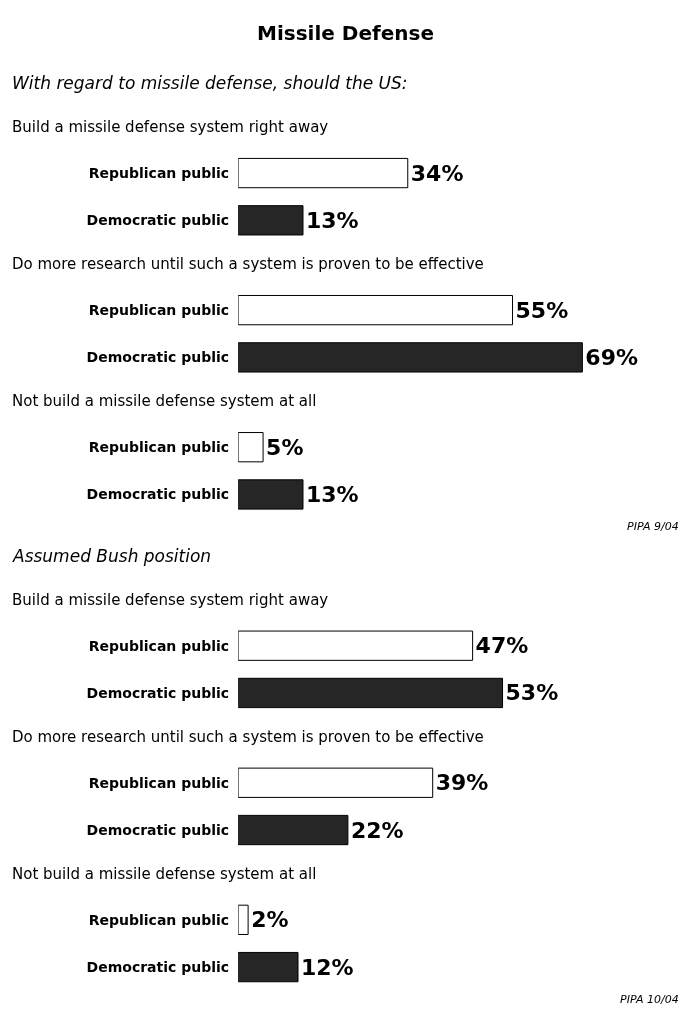 This screenshot has height=1022, width=691. I want to click on data-label: 22%, so click(377, 830).